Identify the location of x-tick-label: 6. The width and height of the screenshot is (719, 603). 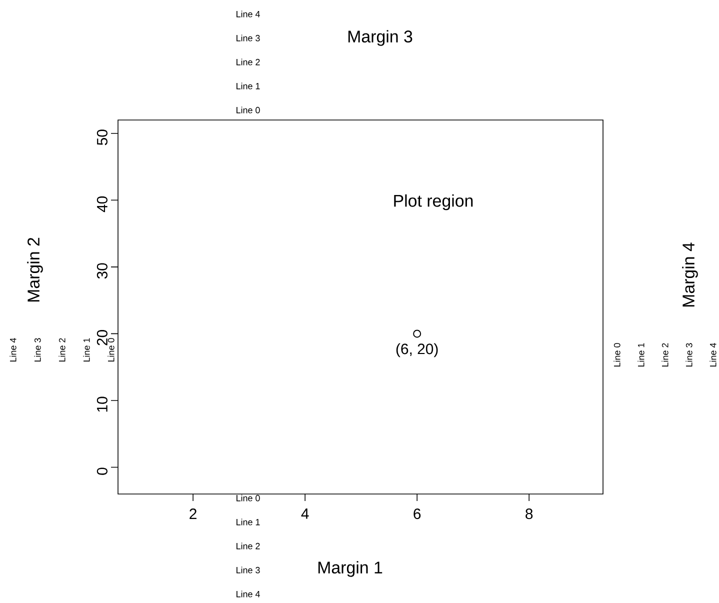
(417, 514).